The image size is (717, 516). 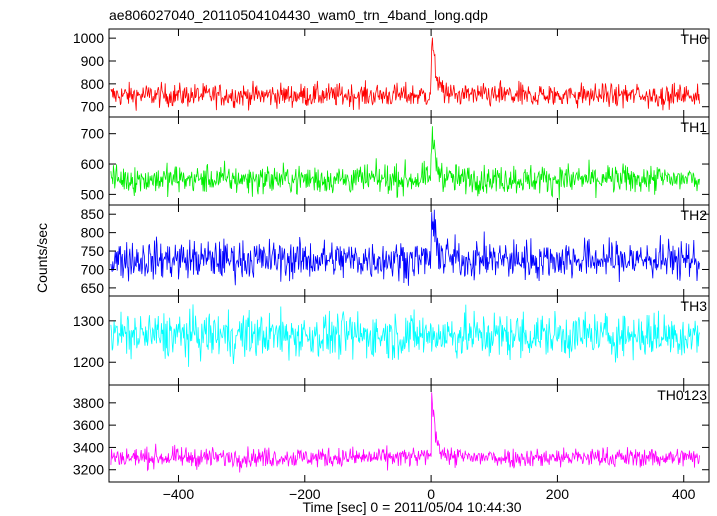 What do you see at coordinates (88, 403) in the screenshot?
I see `y-tick-label: 3800` at bounding box center [88, 403].